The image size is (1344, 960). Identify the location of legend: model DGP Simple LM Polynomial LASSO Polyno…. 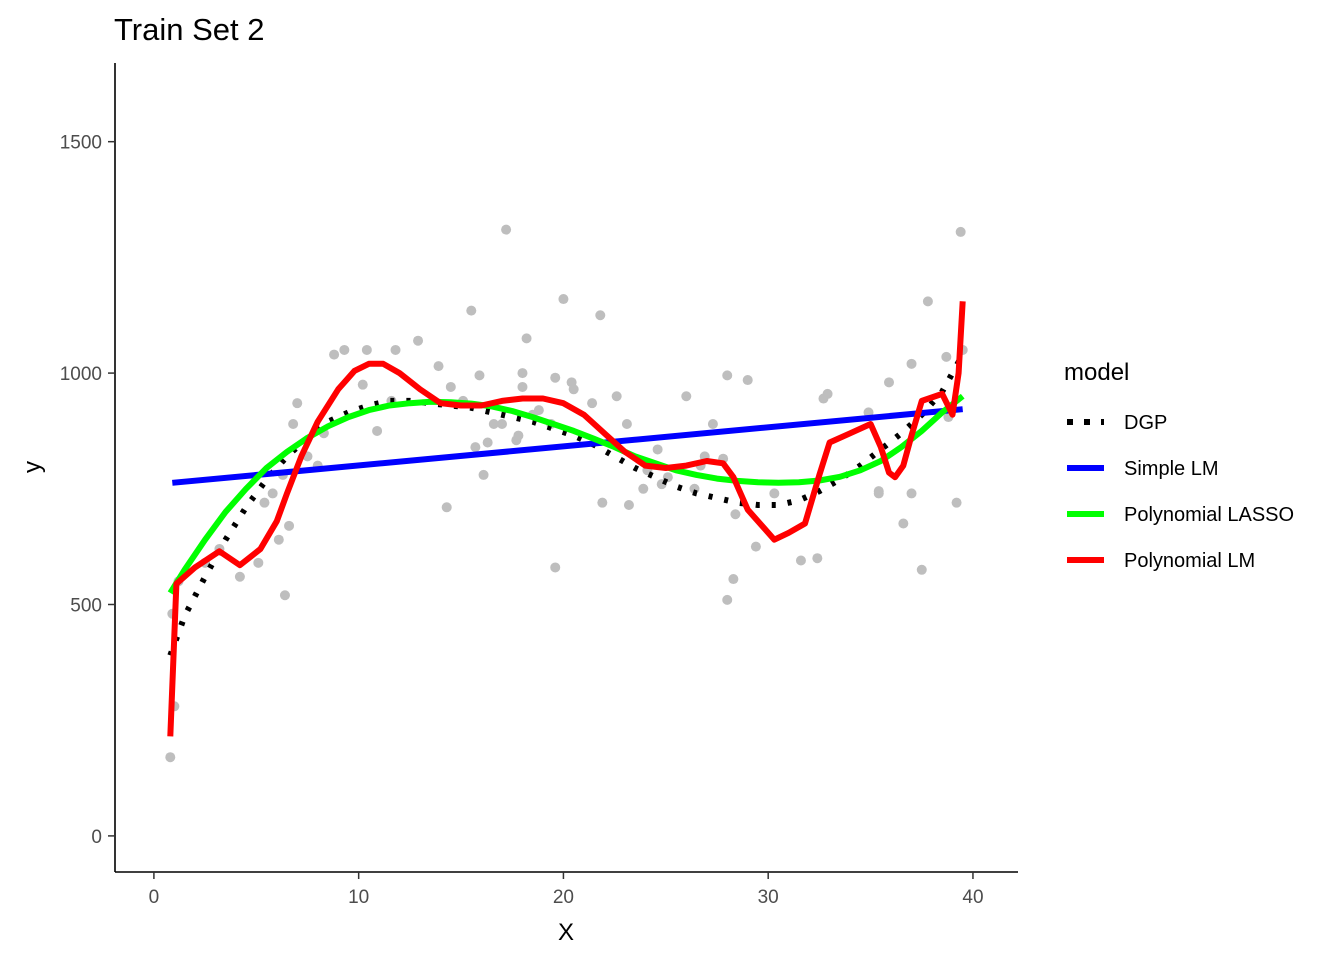
(1179, 465).